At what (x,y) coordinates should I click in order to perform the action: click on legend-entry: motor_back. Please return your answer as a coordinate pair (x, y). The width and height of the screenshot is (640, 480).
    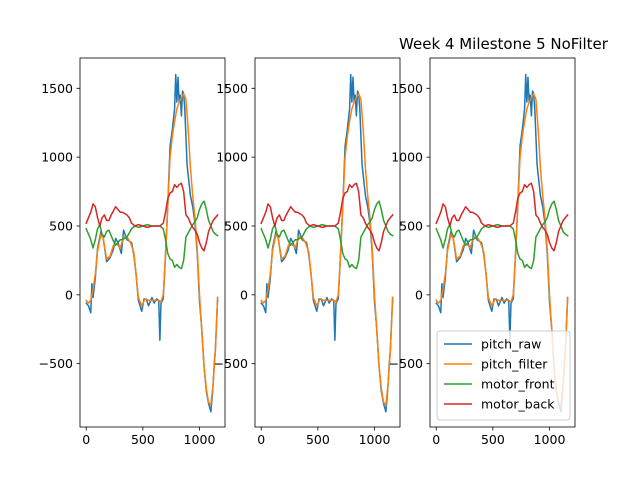
    Looking at the image, I should click on (499, 404).